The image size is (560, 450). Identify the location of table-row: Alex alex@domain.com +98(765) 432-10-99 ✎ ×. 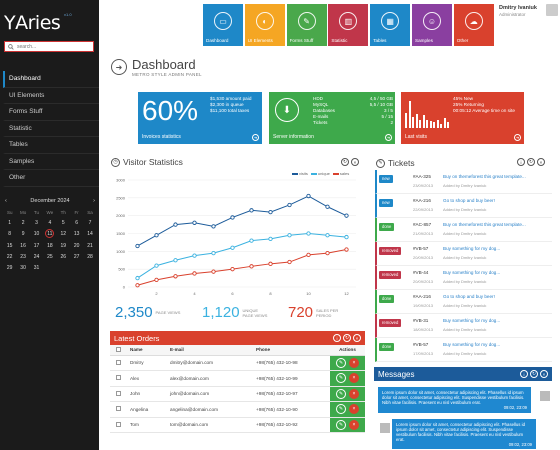
(237, 378).